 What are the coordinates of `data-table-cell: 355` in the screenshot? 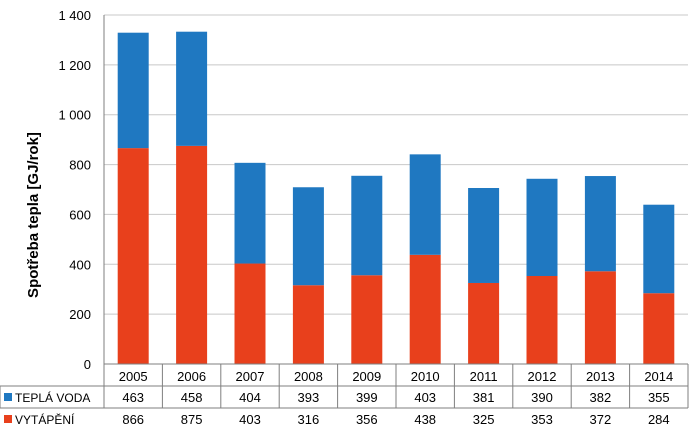 It's located at (659, 397).